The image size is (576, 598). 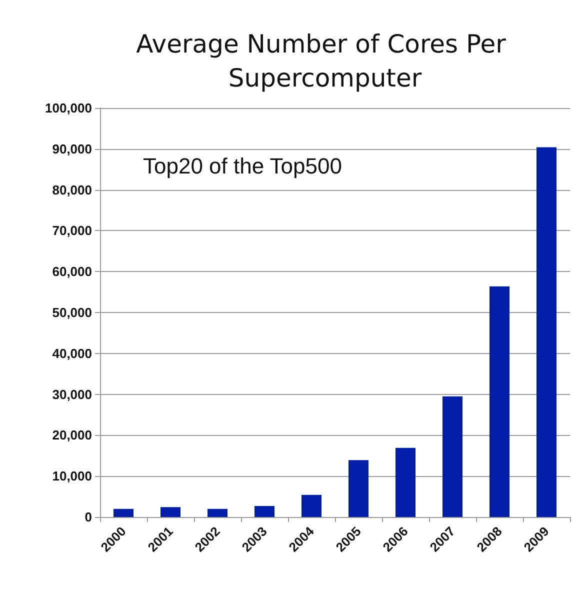 What do you see at coordinates (72, 394) in the screenshot?
I see `y-tick-label: 30,000` at bounding box center [72, 394].